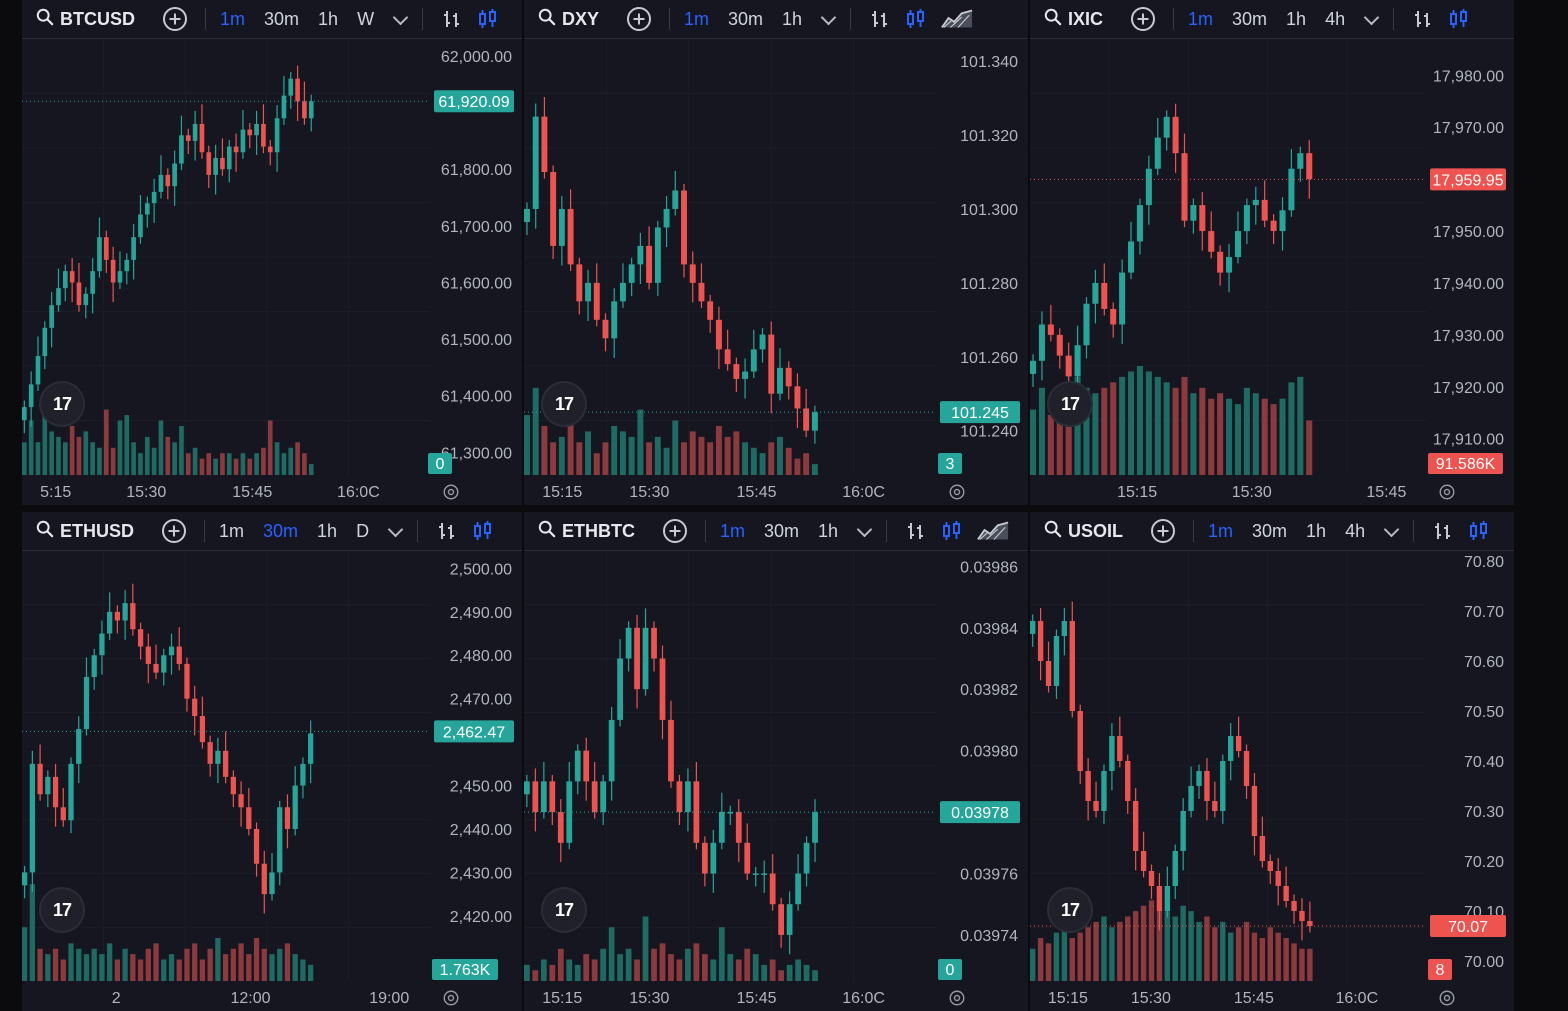 The width and height of the screenshot is (1568, 1011). I want to click on price-axis-label: 0.03982, so click(989, 690).